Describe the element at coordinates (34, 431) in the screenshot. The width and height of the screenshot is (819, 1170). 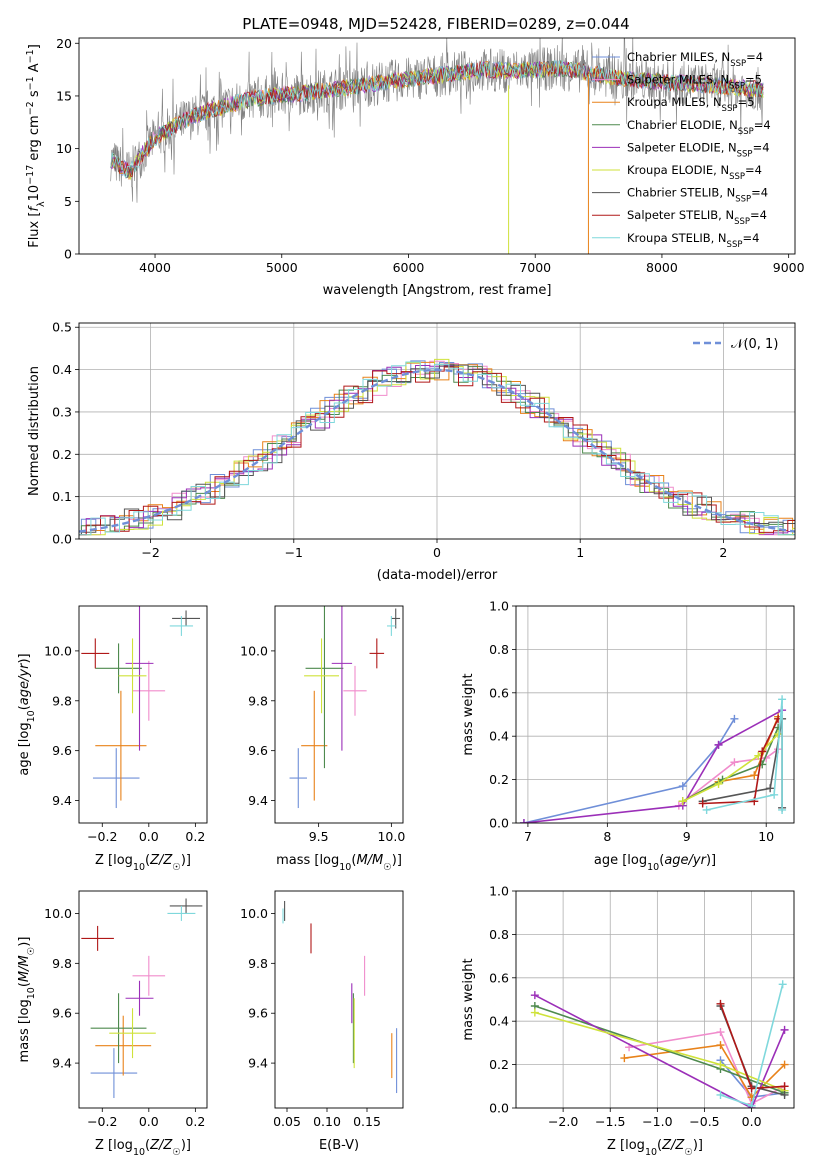
I see `y-axis-label: Normed distribution` at that location.